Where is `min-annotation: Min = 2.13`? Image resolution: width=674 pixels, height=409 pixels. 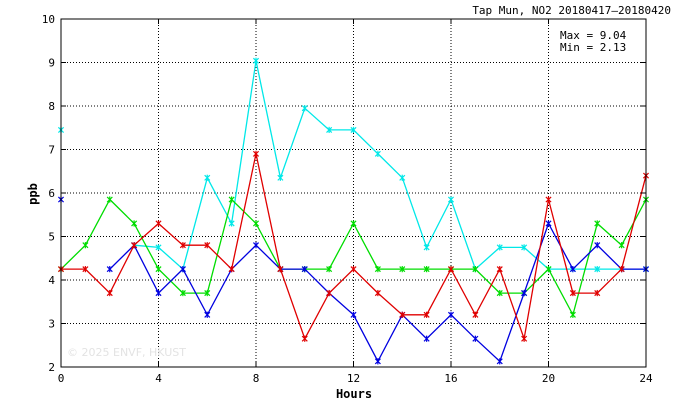
min-annotation: Min = 2.13 is located at coordinates (593, 47).